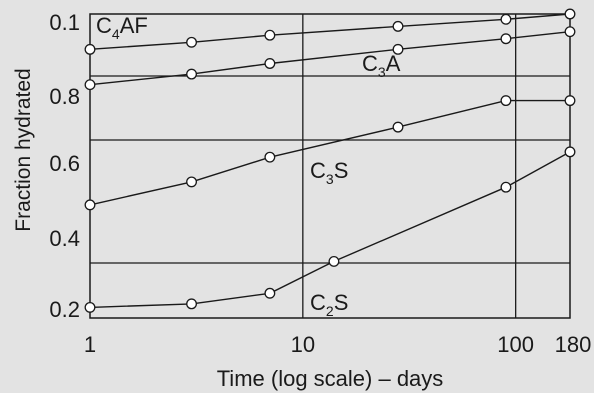 This screenshot has height=393, width=594. Describe the element at coordinates (64, 238) in the screenshot. I see `y-tick-label: 0.4` at that location.